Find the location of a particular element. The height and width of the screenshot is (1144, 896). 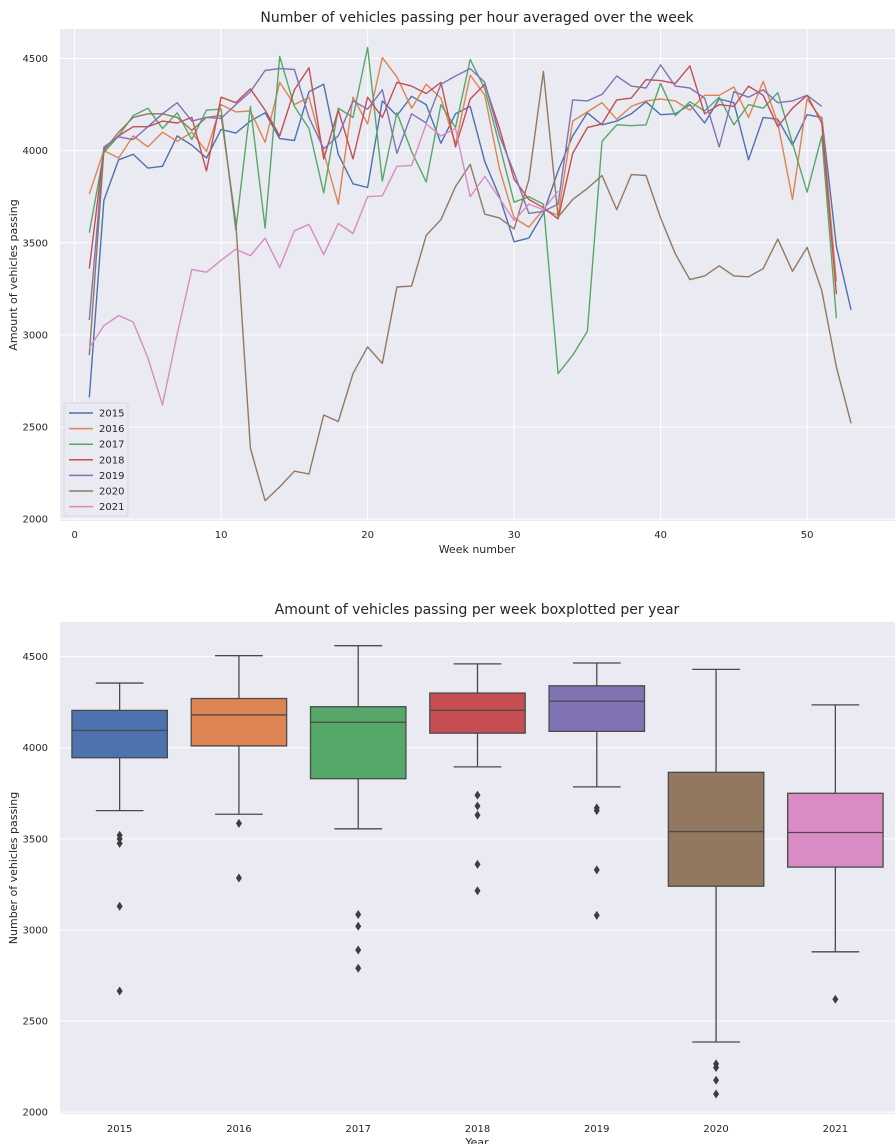

box-chart-x-label: Year is located at coordinates (476, 1140).